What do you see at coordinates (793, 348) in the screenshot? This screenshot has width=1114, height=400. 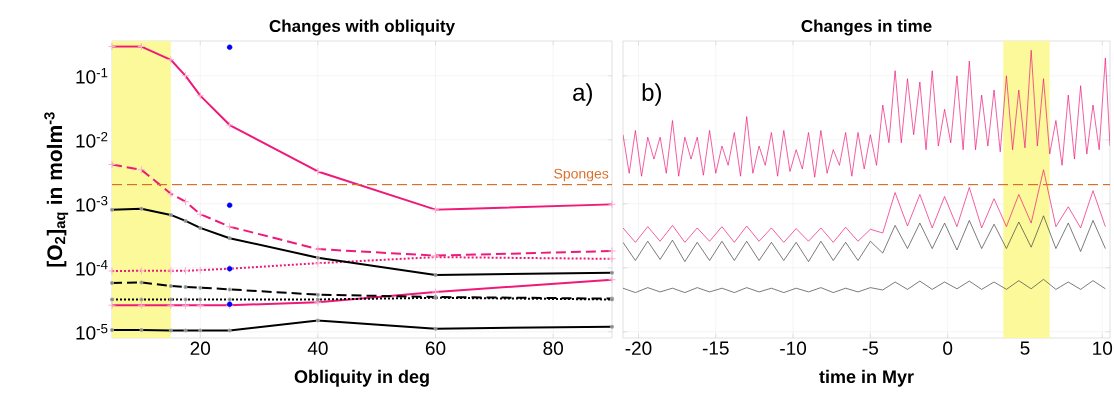 I see `x-tick-label: -10` at bounding box center [793, 348].